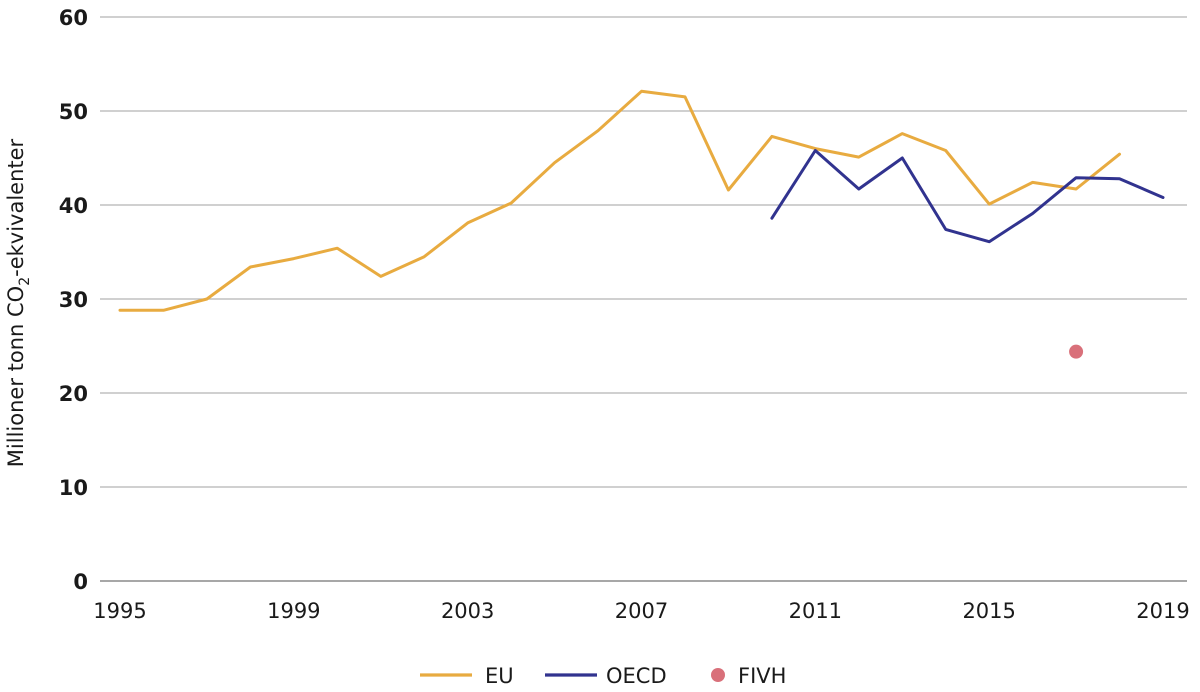 This screenshot has height=692, width=1200. What do you see at coordinates (80, 582) in the screenshot?
I see `y-tick-label: 0` at bounding box center [80, 582].